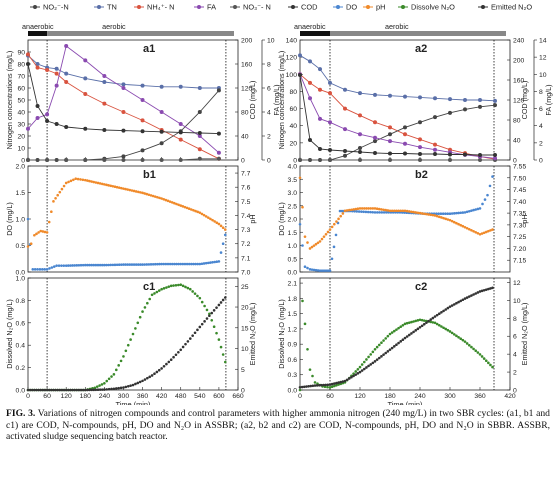  What do you see at coordinates (293, 391) in the screenshot?
I see `y-tick-label: 0.0` at bounding box center [293, 391].